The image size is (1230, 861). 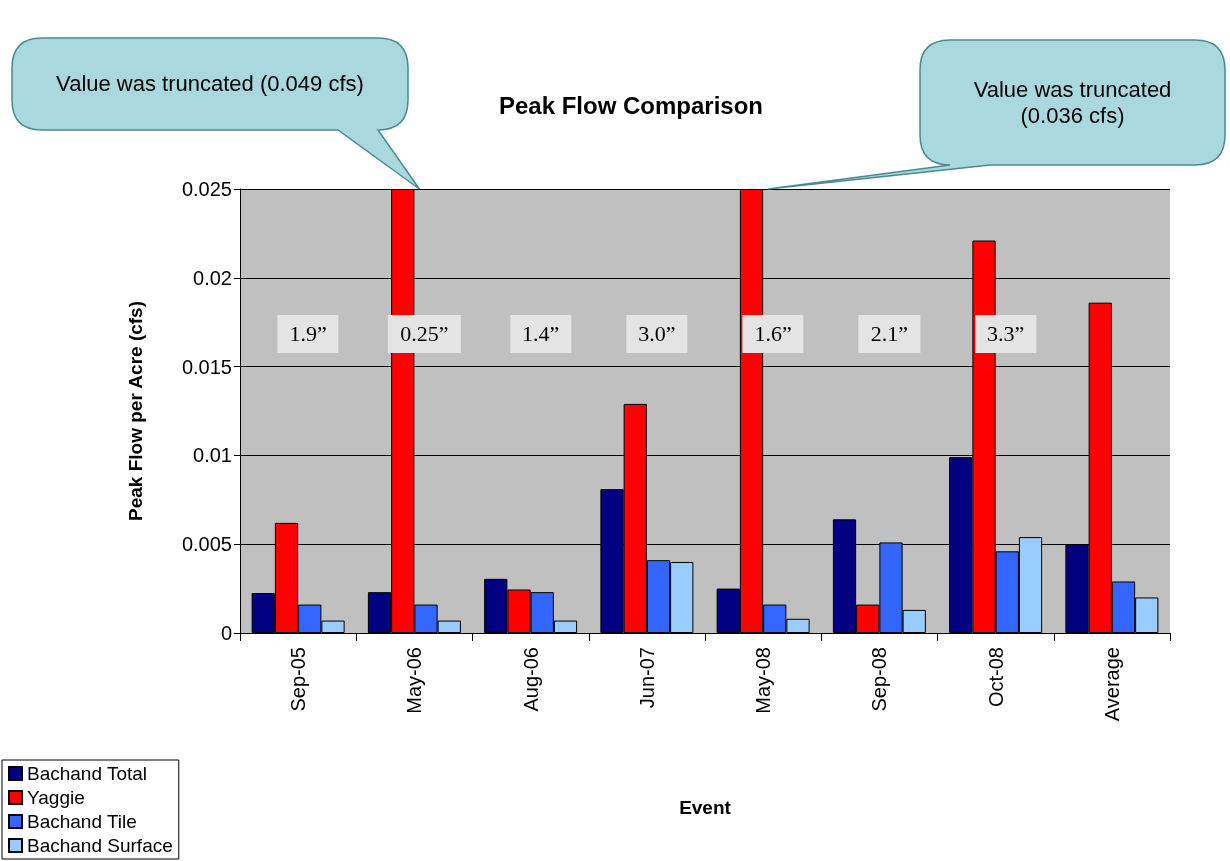 What do you see at coordinates (1072, 102) in the screenshot?
I see `text: Value was truncated (0.036 cfs)` at bounding box center [1072, 102].